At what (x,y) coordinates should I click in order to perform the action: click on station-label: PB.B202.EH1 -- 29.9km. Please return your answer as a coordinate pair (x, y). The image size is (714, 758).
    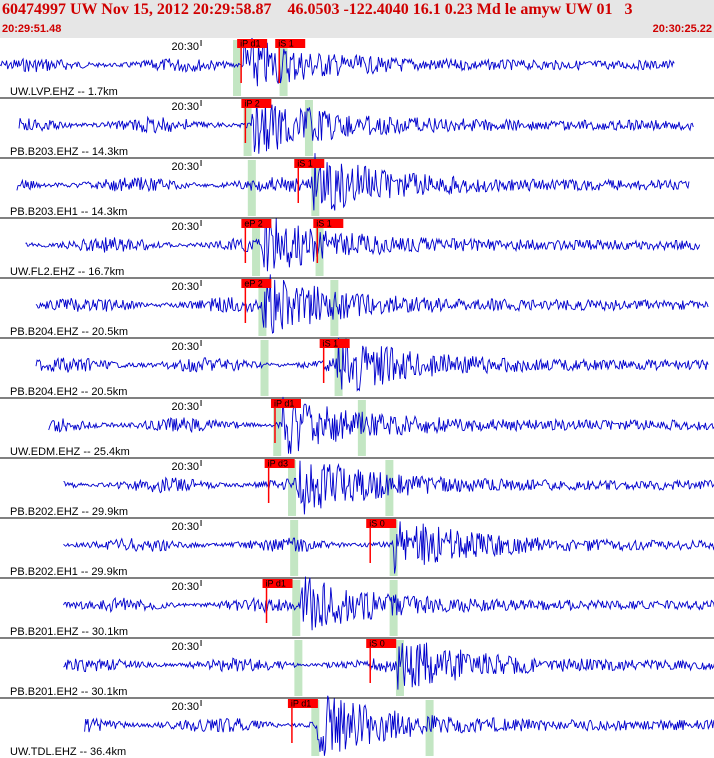
    Looking at the image, I should click on (68, 572).